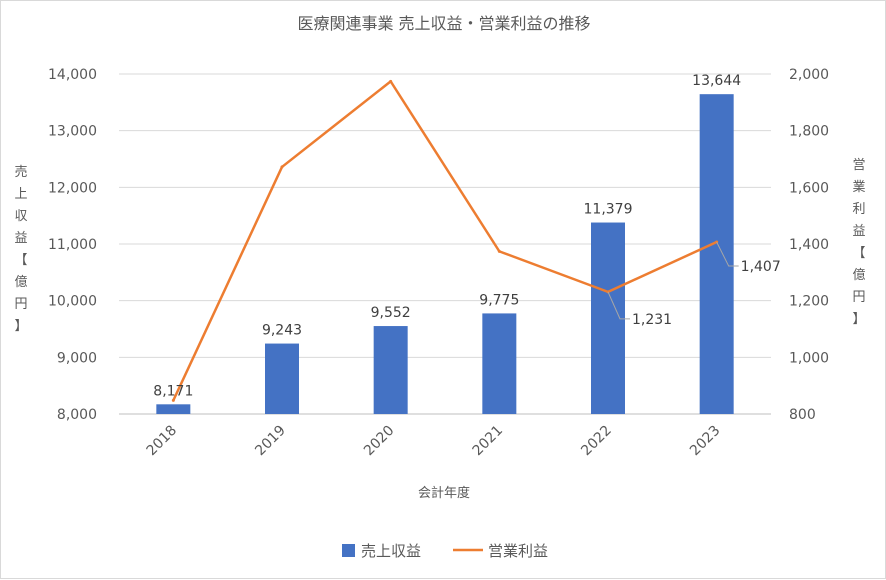 This screenshot has width=886, height=580. Describe the element at coordinates (608, 210) in the screenshot. I see `bar-value-label: 11,379` at that location.